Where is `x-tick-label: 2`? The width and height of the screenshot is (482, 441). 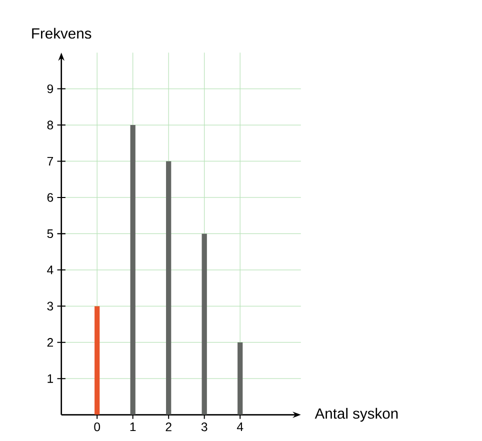 x-tick-label: 2 is located at coordinates (169, 427).